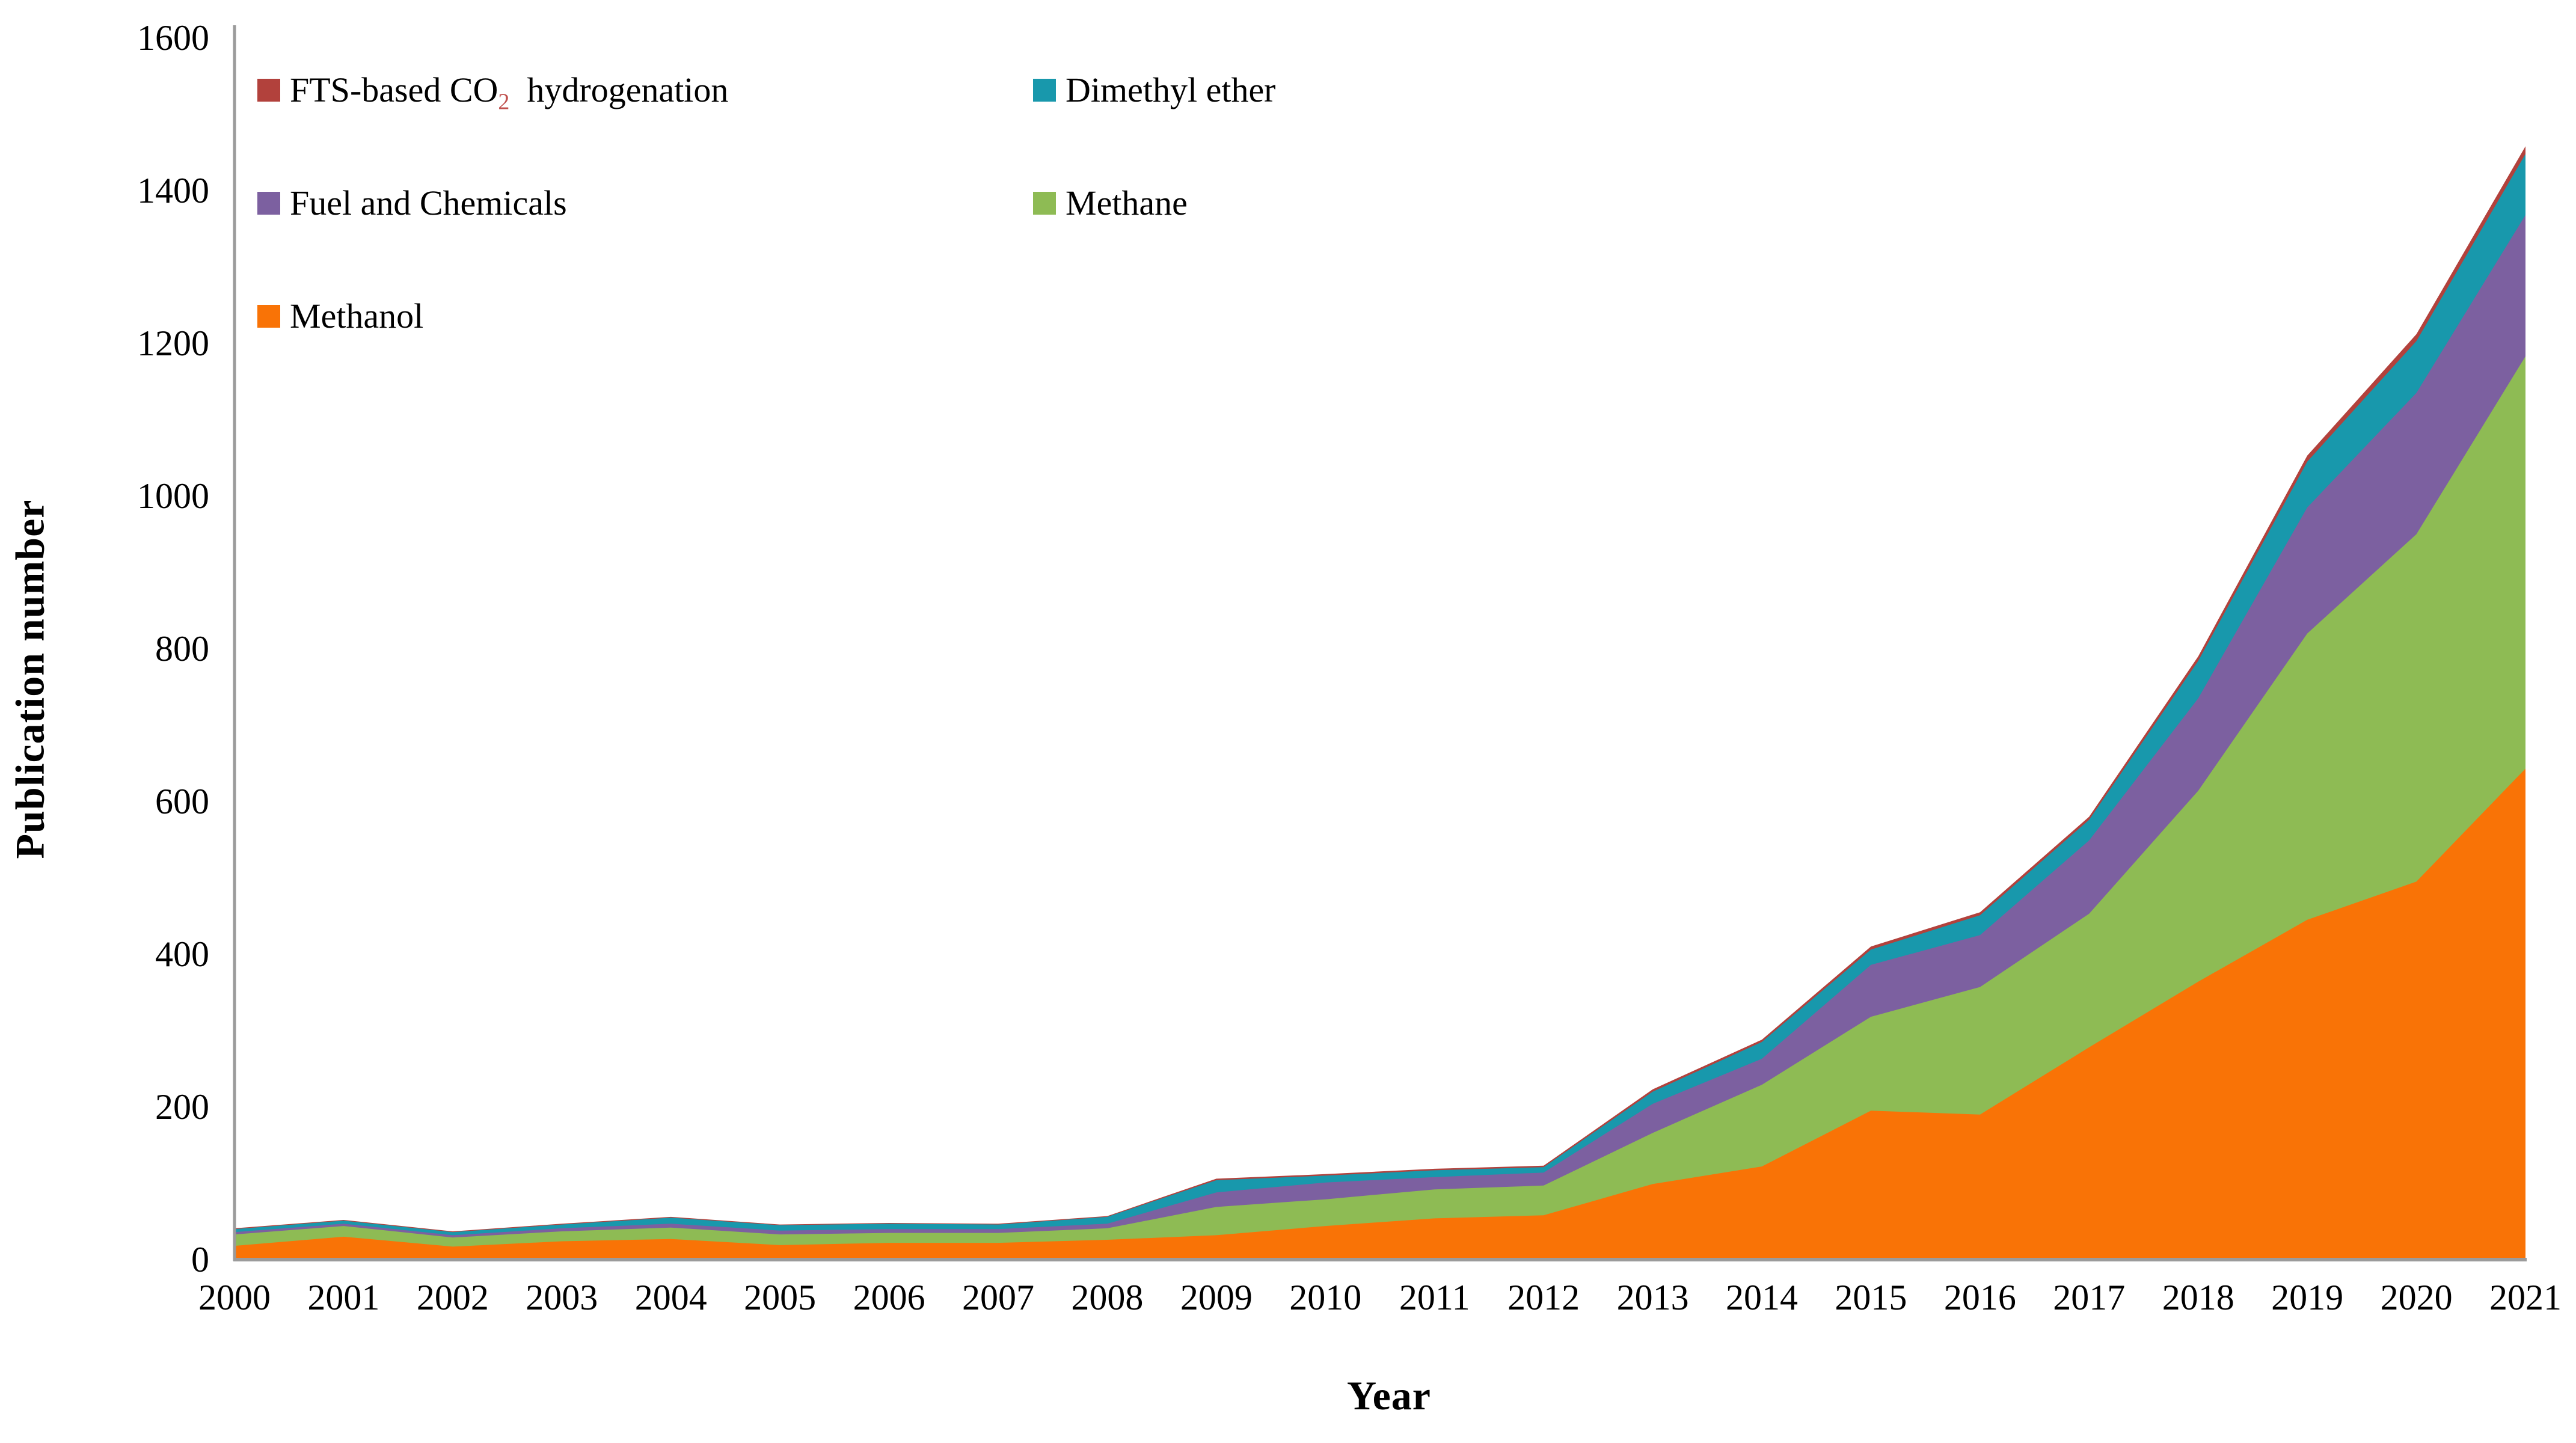 This screenshot has height=1443, width=2576. I want to click on x-tick-2000: 2000, so click(234, 1297).